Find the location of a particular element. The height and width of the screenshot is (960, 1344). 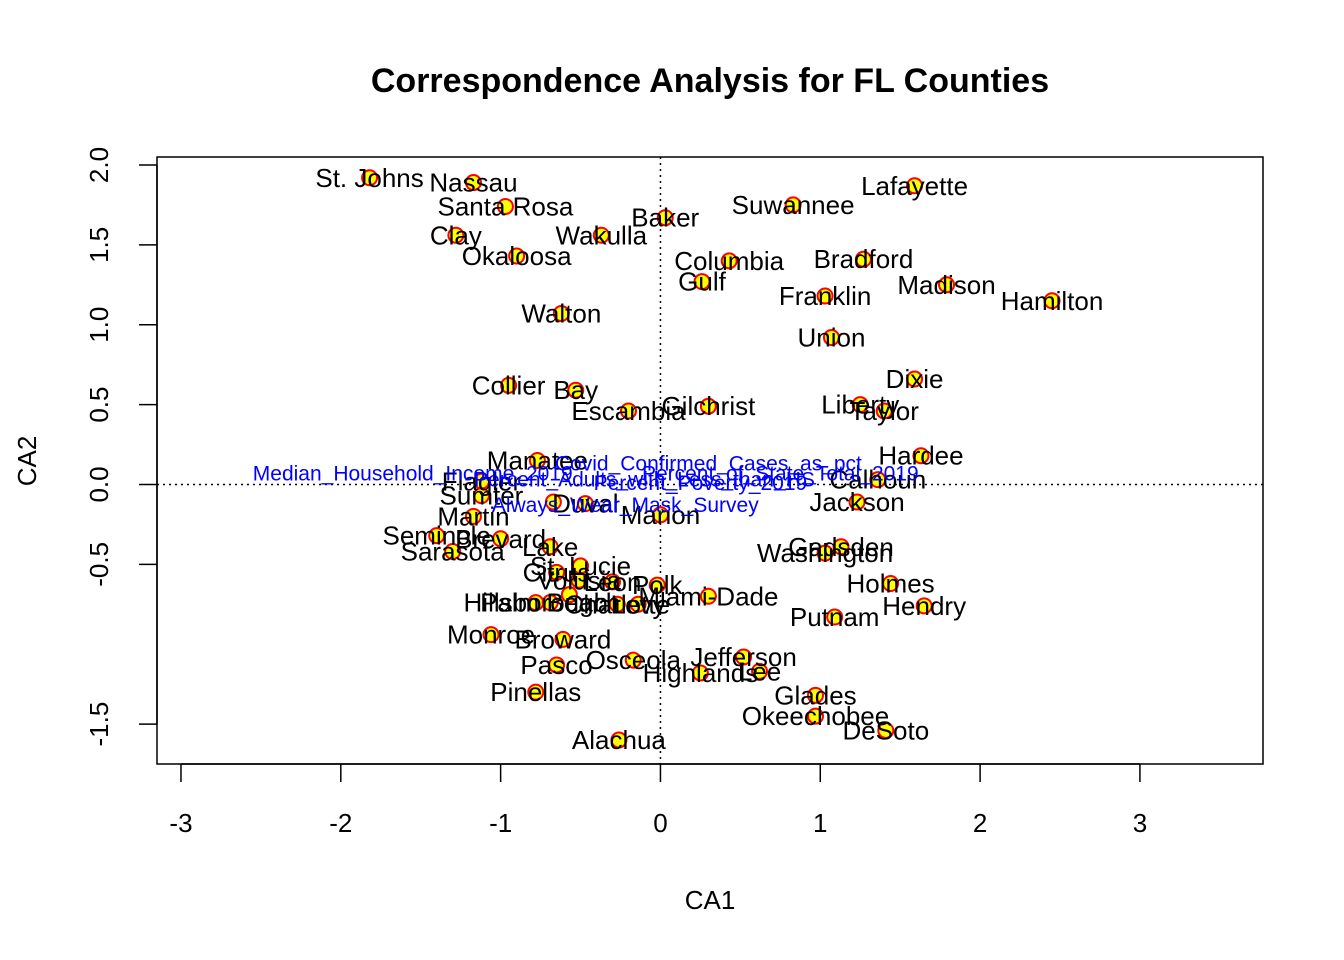

county-label: Pasco is located at coordinates (556, 665).